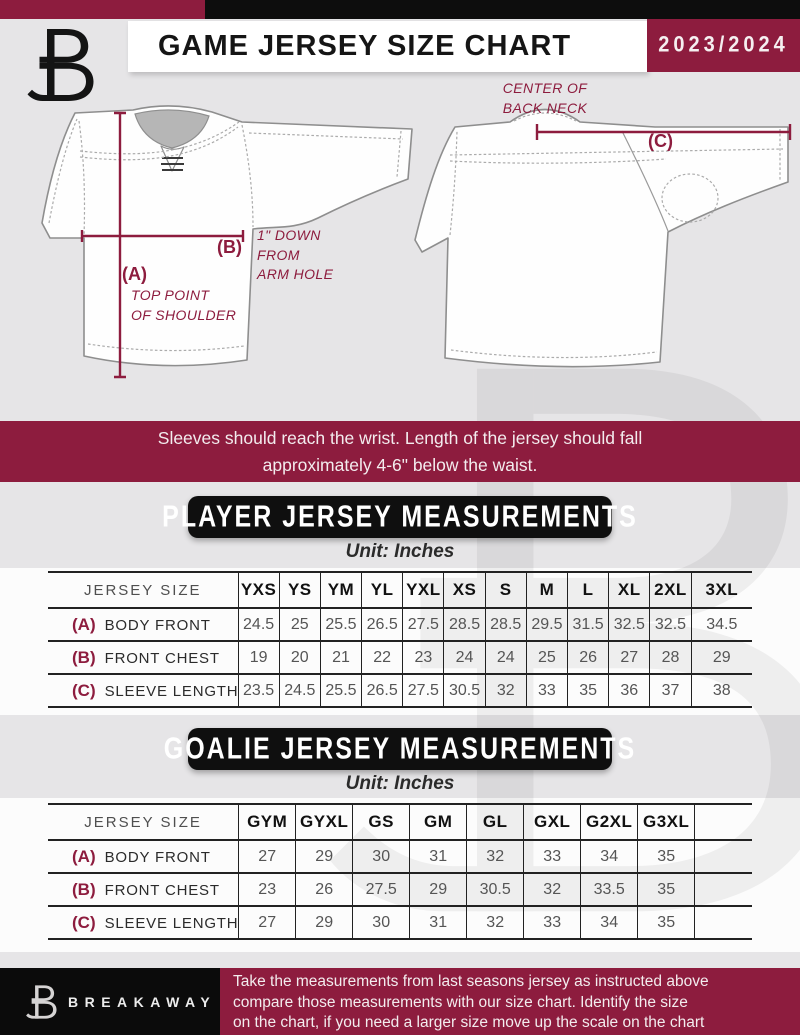 This screenshot has width=800, height=1035. I want to click on measurement-value: 28, so click(670, 657).